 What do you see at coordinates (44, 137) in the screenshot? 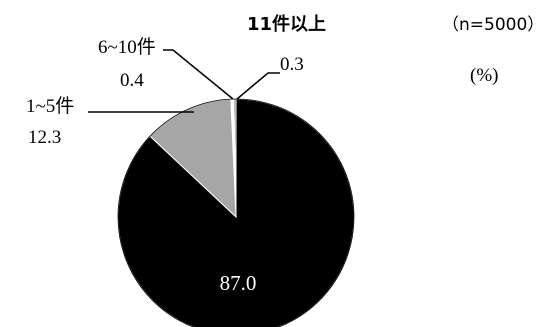
I see `slice-value-1-5: 12.3` at bounding box center [44, 137].